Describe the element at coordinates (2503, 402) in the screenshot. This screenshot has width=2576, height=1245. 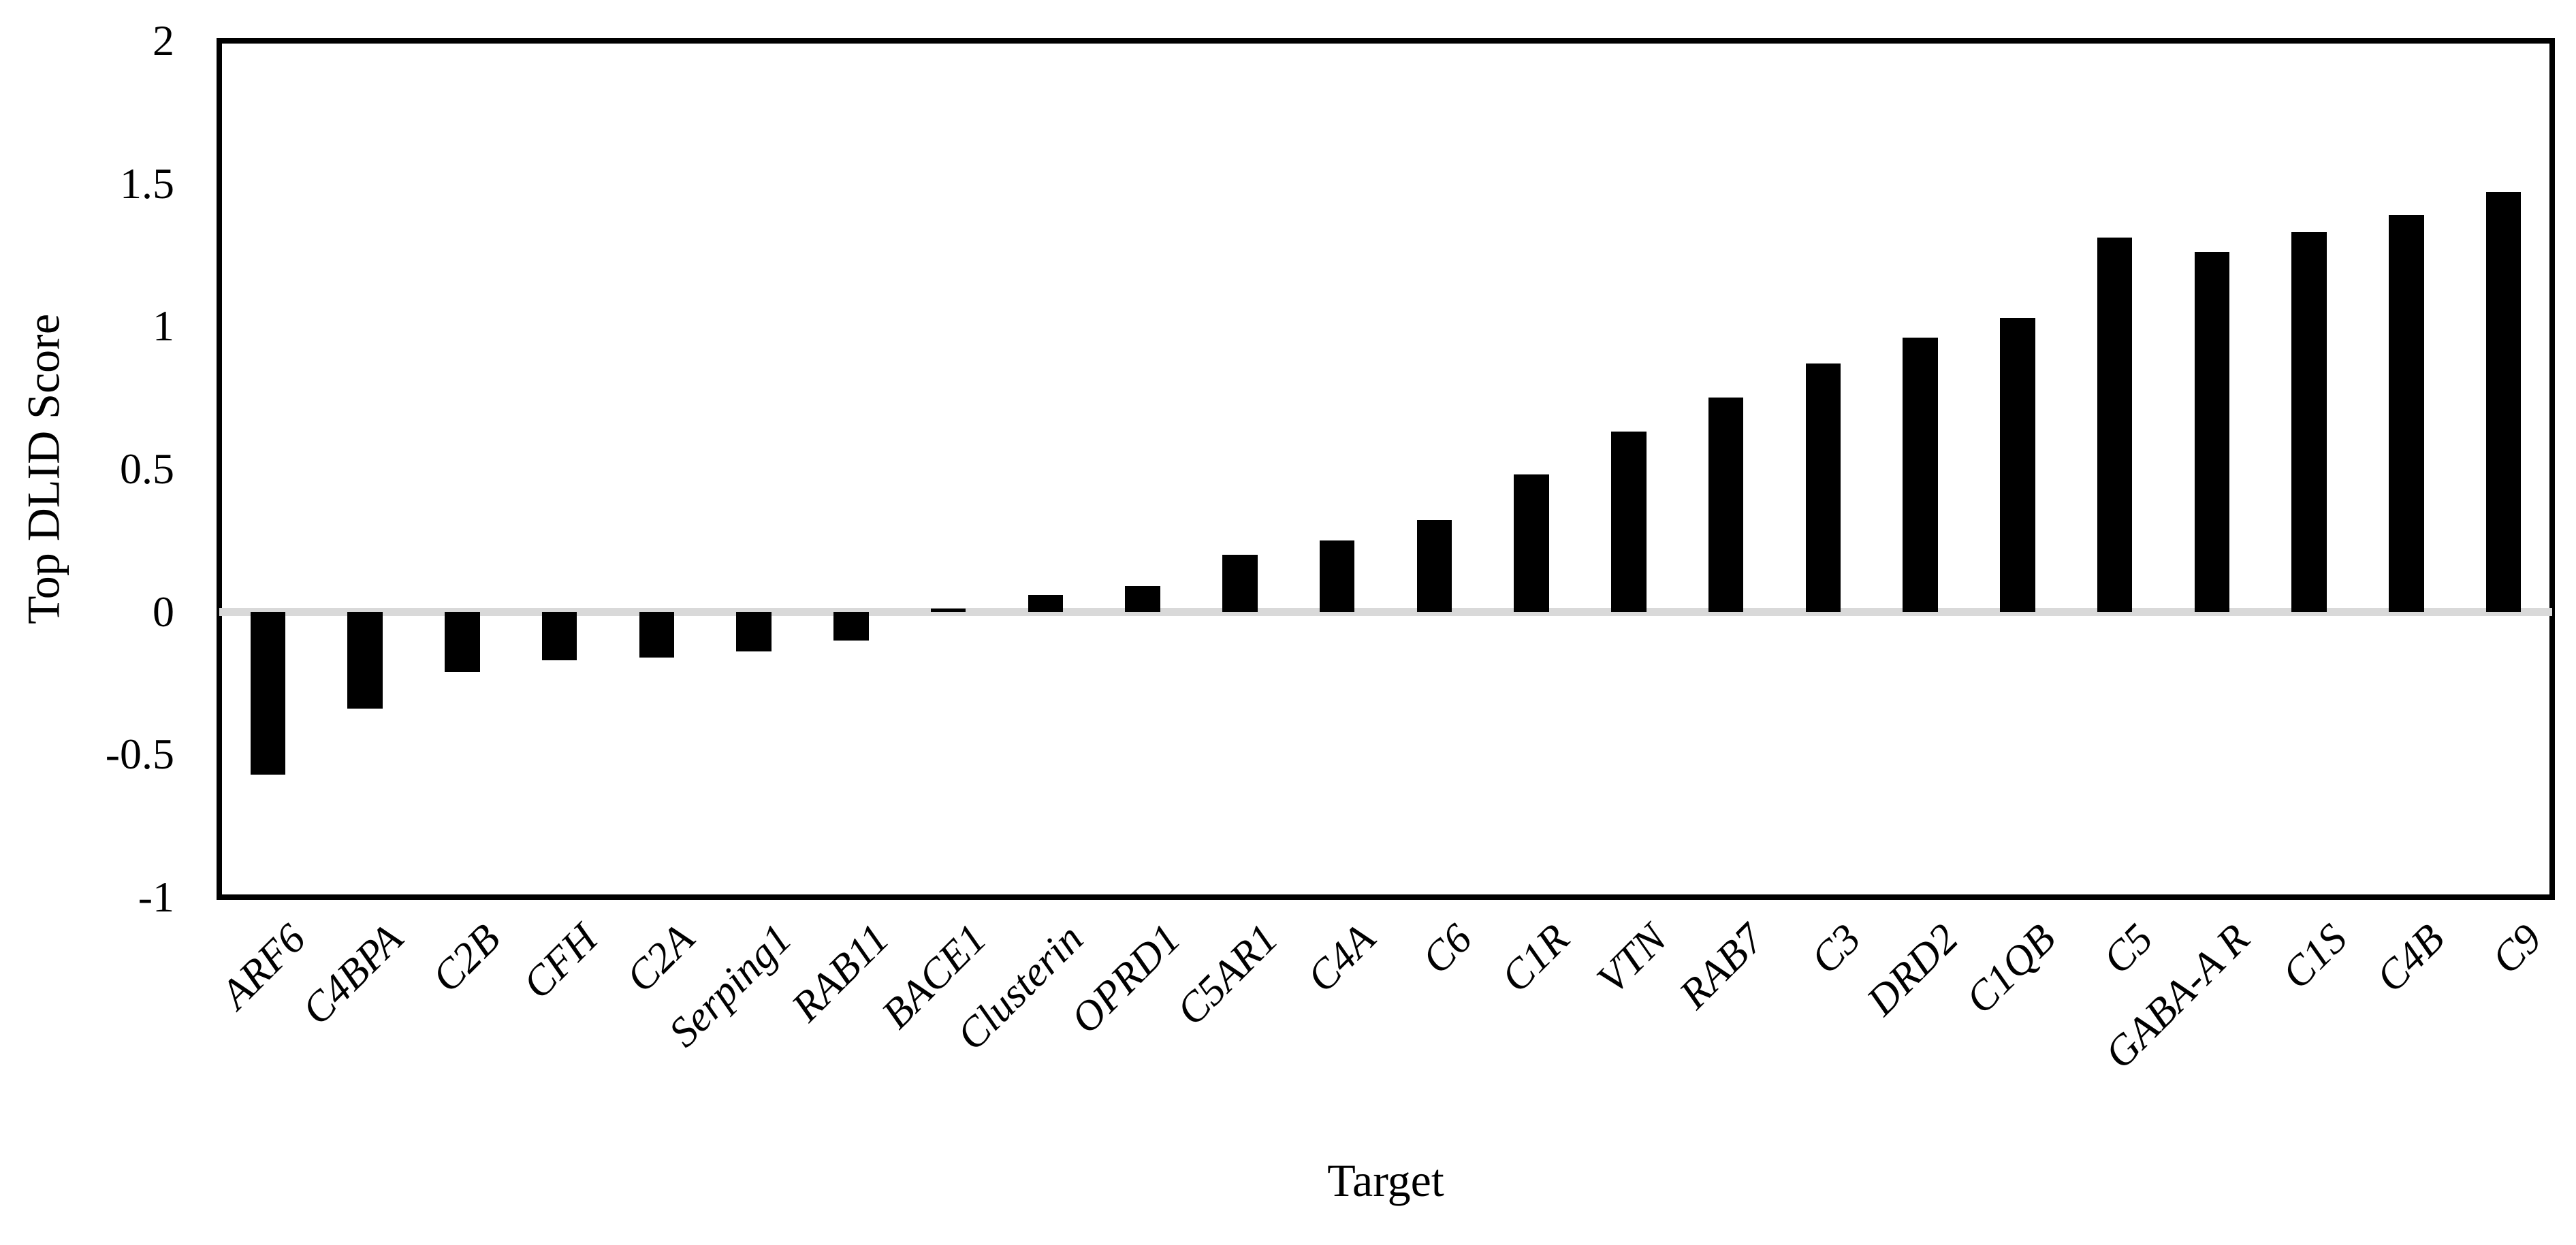
I see `bar-c9` at that location.